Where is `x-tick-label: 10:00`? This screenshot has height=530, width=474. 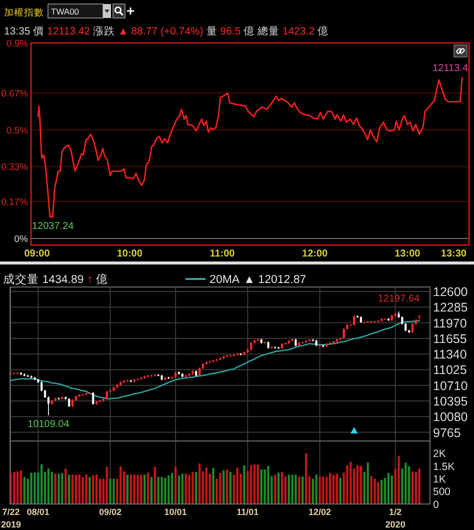
x-tick-label: 10:00 is located at coordinates (129, 254).